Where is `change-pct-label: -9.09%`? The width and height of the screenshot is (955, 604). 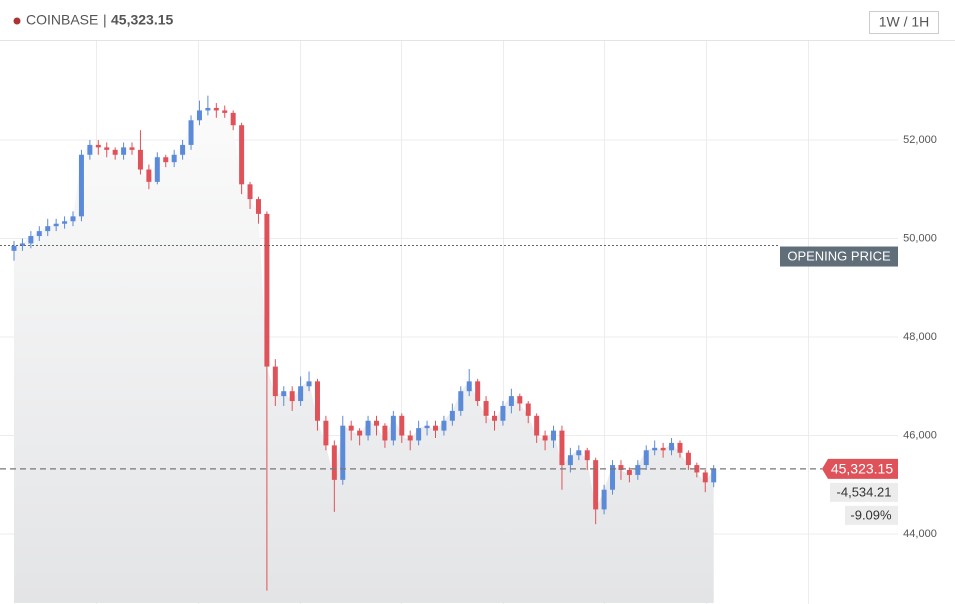 change-pct-label: -9.09% is located at coordinates (871, 514).